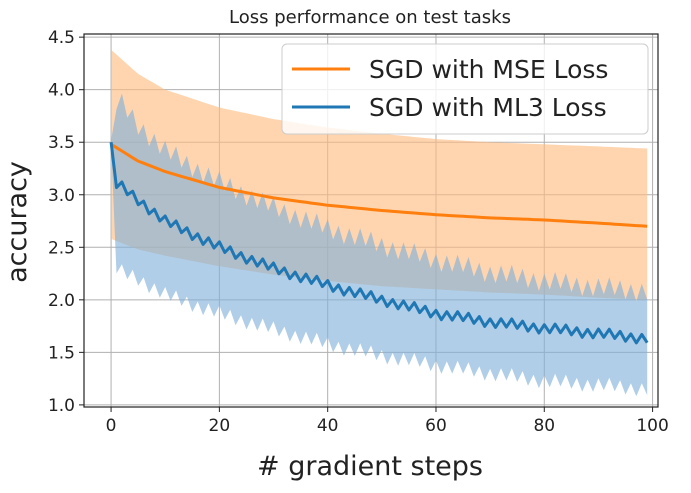 This screenshot has width=691, height=493. What do you see at coordinates (220, 426) in the screenshot?
I see `x-tick-label: 20` at bounding box center [220, 426].